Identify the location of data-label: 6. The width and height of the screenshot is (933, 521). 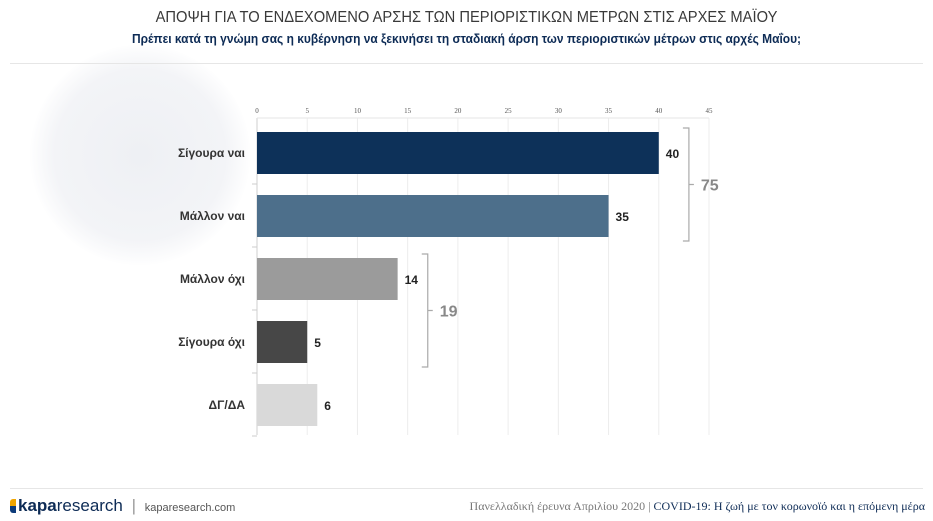
(327, 406).